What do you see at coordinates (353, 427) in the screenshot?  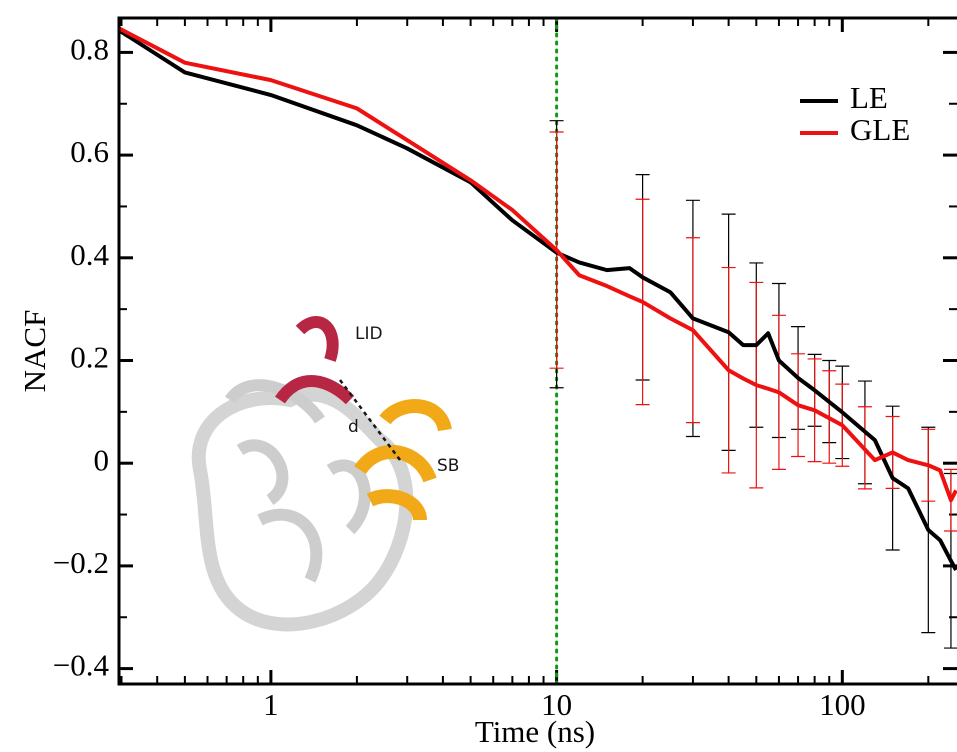 I see `annotation: d` at bounding box center [353, 427].